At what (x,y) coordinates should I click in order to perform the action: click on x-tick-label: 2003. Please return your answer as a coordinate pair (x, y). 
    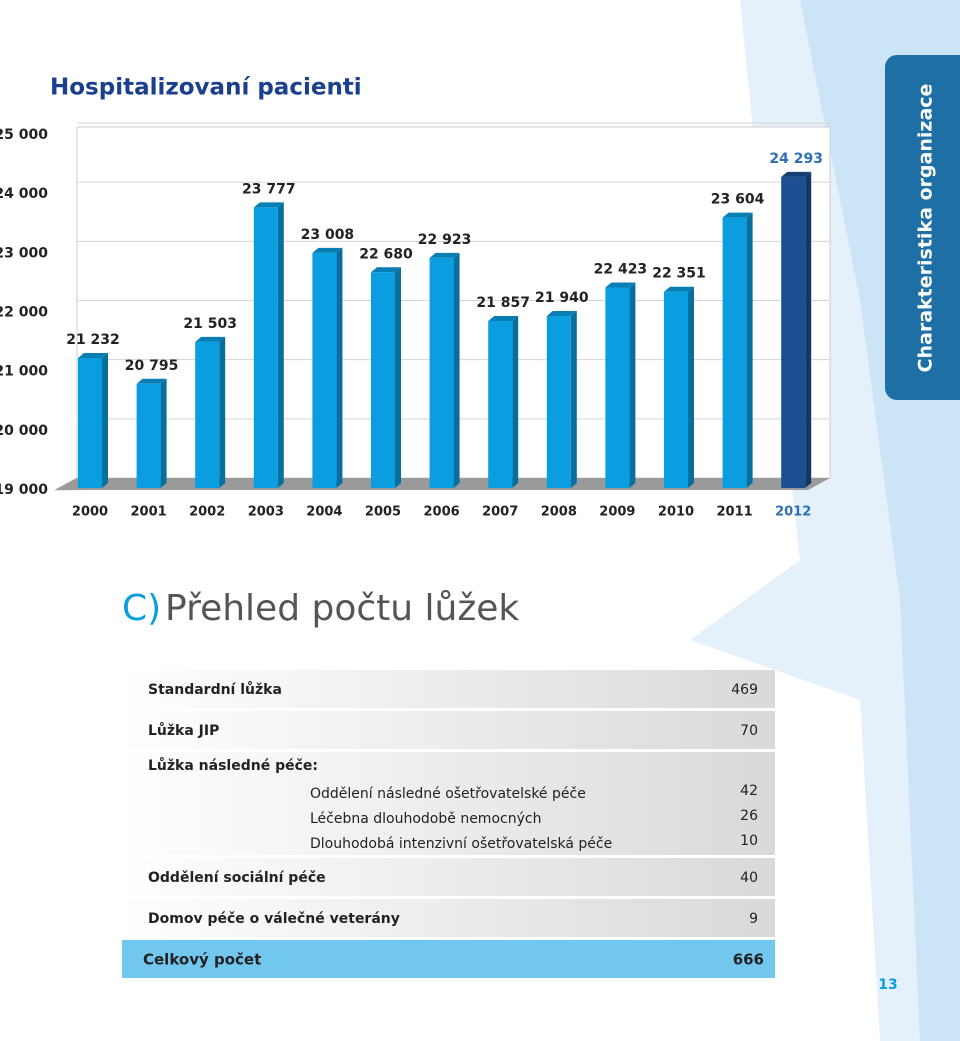
    Looking at the image, I should click on (266, 512).